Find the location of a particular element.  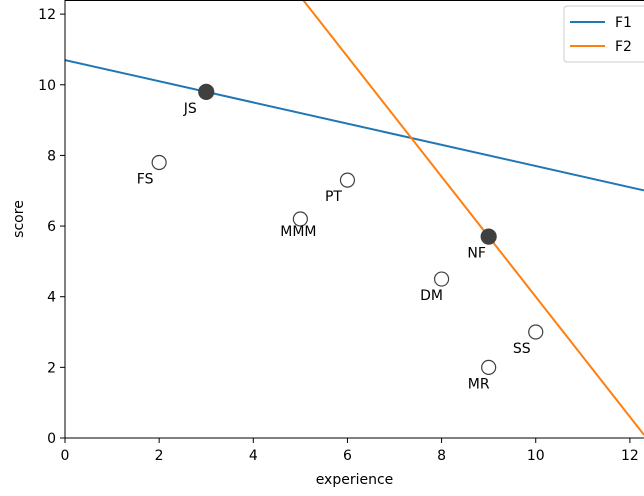

point-label-pt: PT is located at coordinates (333, 197).